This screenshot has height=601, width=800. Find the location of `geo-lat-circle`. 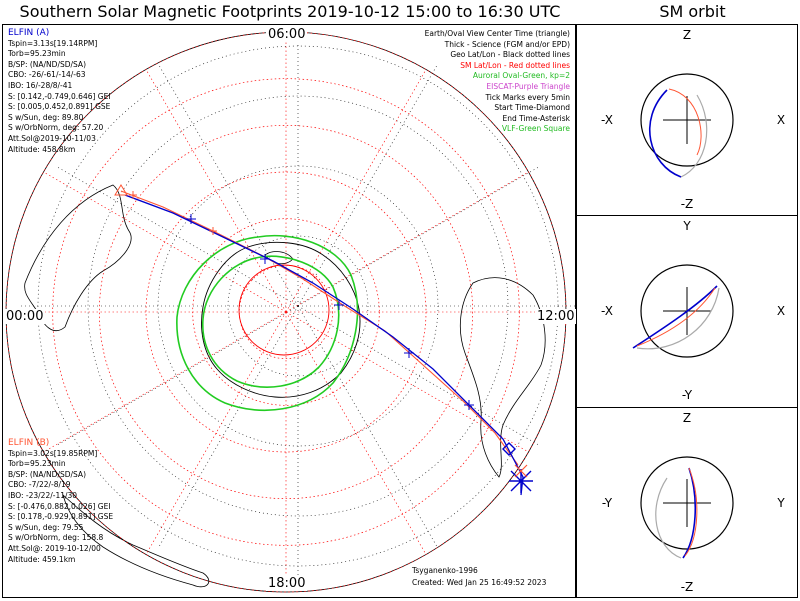

geo-lat-circle is located at coordinates (298, 306).